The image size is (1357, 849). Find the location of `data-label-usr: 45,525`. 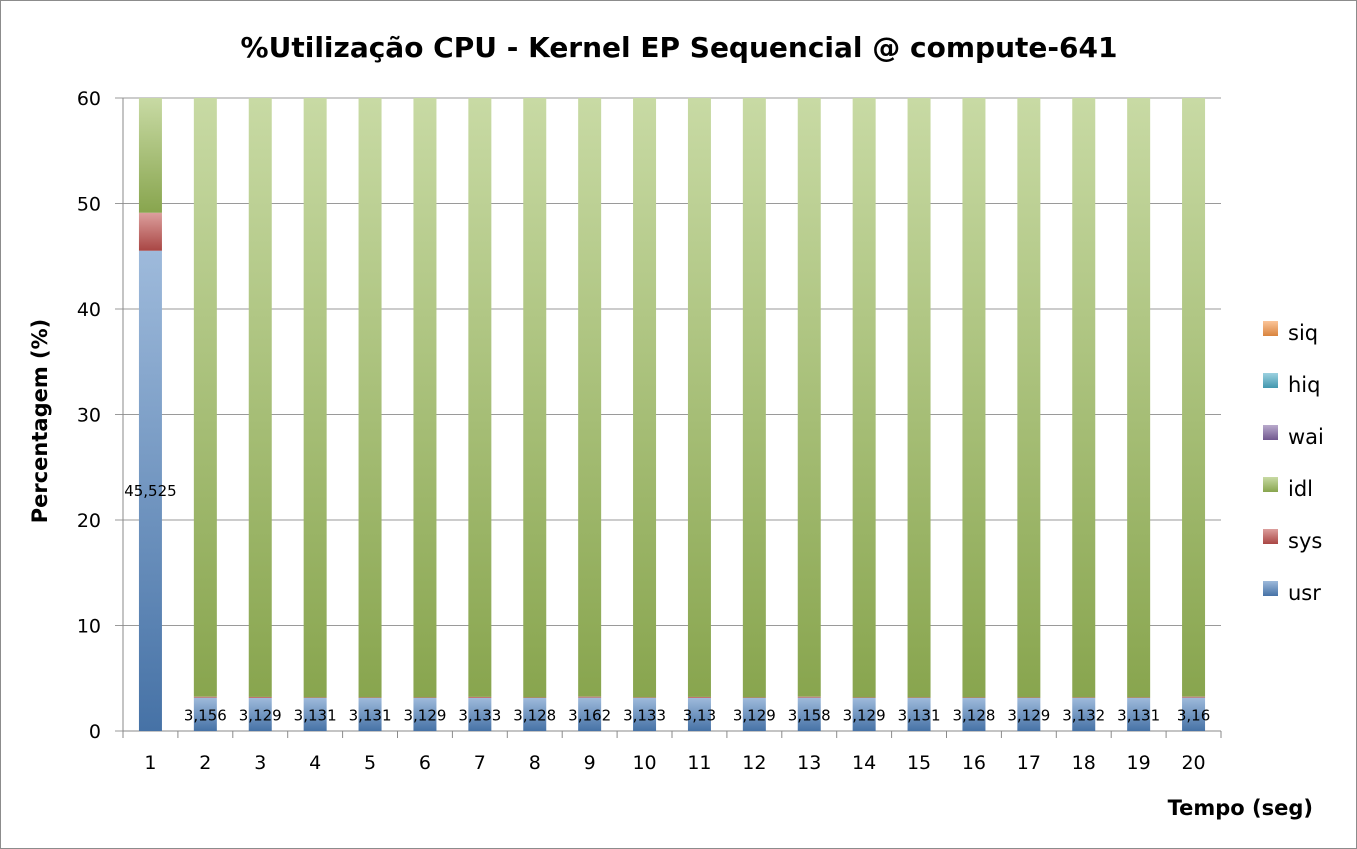

data-label-usr: 45,525 is located at coordinates (150, 491).